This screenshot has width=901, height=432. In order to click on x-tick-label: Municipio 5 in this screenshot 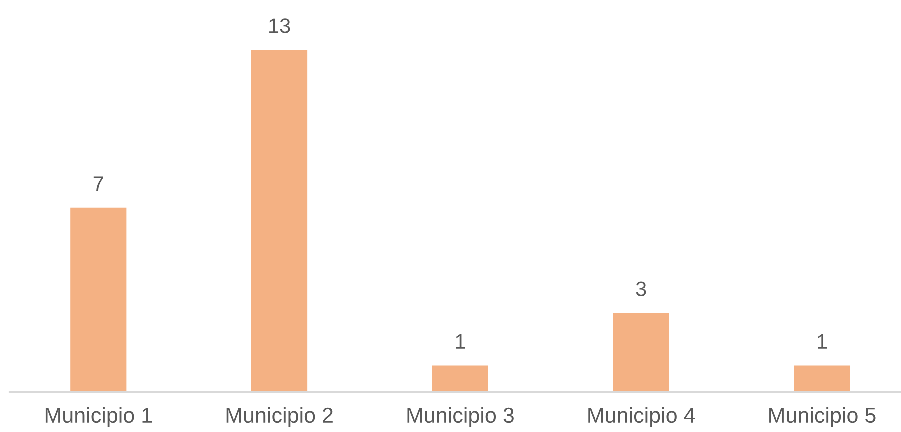, I will do `click(823, 417)`.